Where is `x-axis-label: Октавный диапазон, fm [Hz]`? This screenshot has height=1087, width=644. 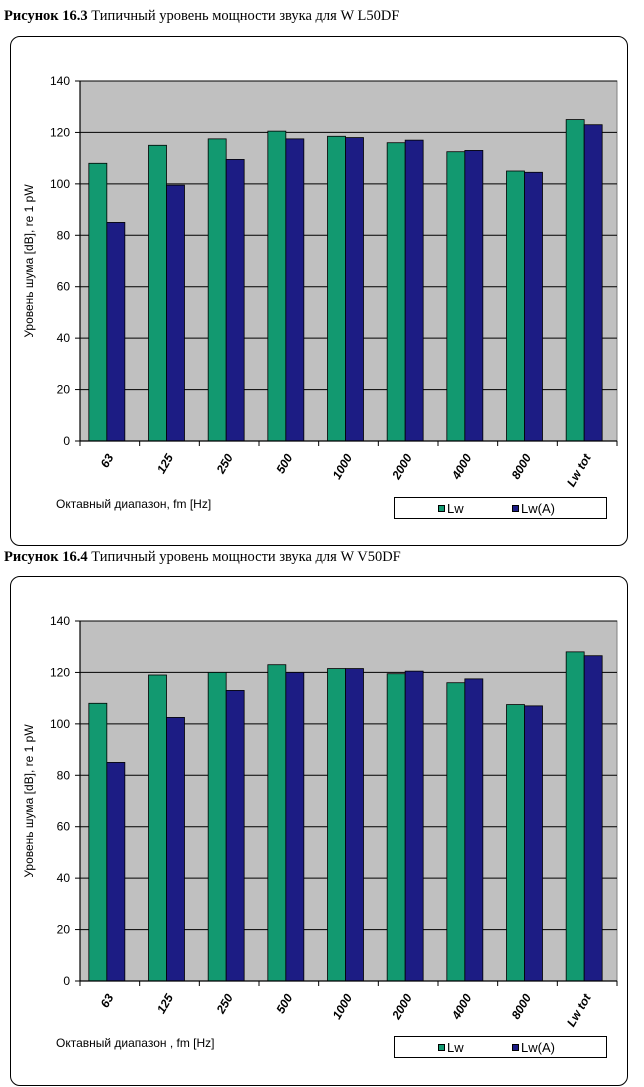 x-axis-label: Октавный диапазон, fm [Hz] is located at coordinates (134, 504).